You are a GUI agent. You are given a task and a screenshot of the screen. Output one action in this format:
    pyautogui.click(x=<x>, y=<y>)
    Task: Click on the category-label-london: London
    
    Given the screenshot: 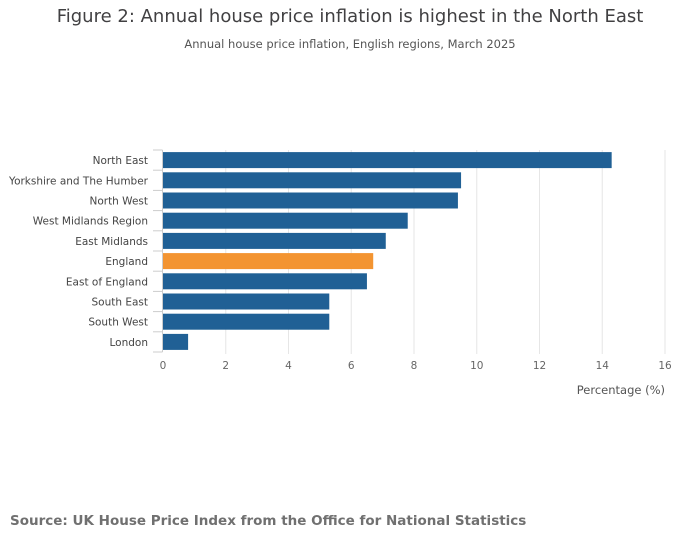 What is the action you would take?
    pyautogui.click(x=129, y=343)
    